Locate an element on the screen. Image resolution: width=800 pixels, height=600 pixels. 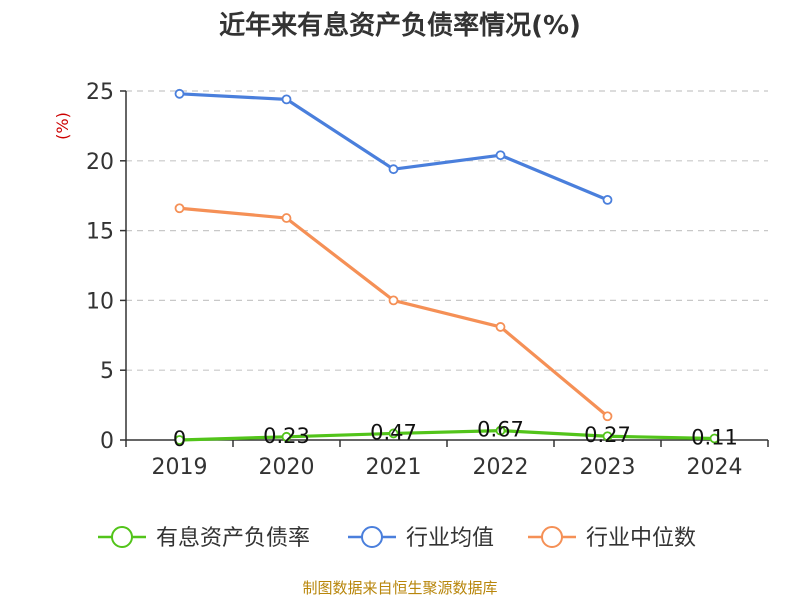
data-label: 0.27 is located at coordinates (607, 435).